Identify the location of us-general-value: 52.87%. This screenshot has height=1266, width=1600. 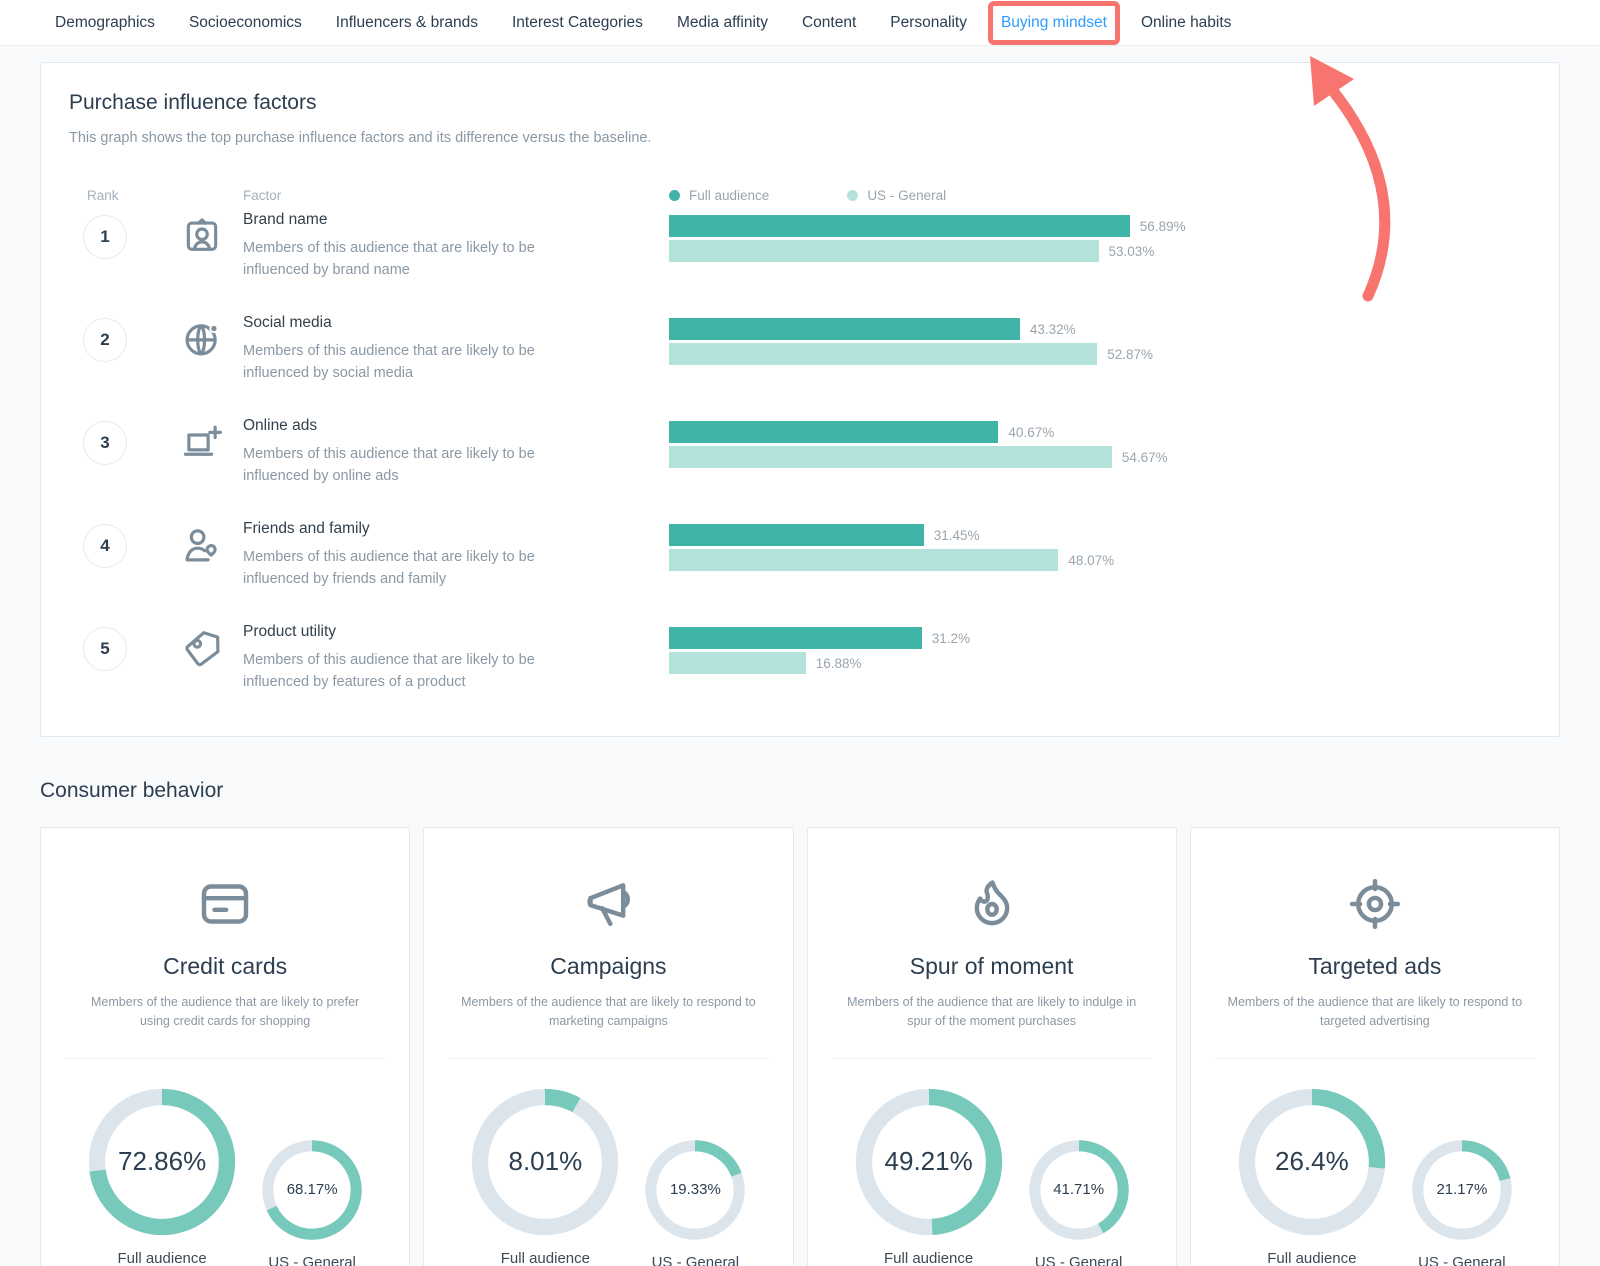
(1130, 354).